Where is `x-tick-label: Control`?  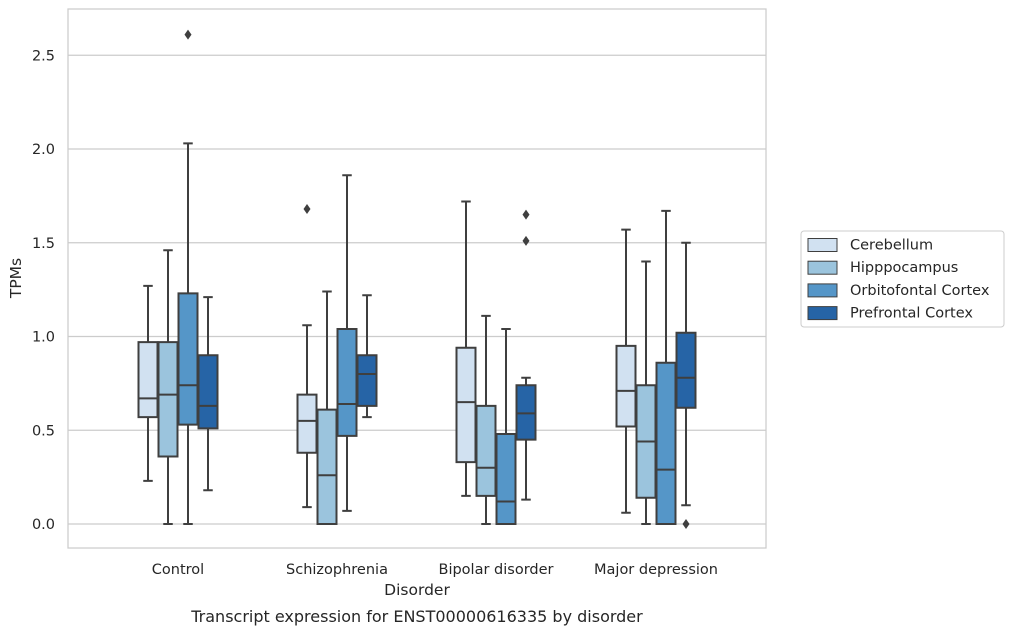
x-tick-label: Control is located at coordinates (178, 570).